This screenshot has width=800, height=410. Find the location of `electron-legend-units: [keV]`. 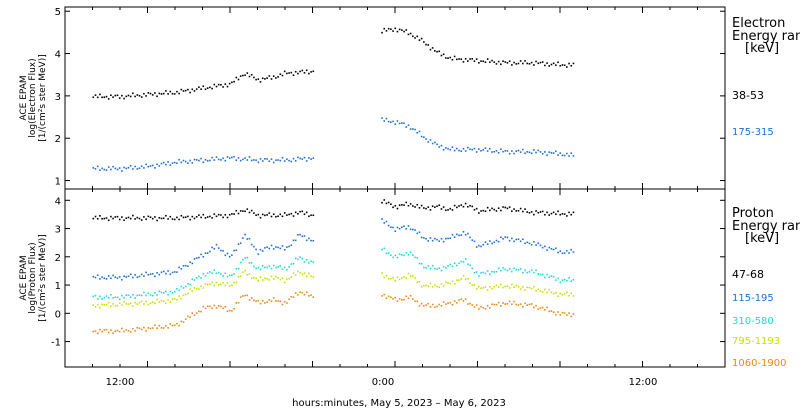

electron-legend-units: [keV] is located at coordinates (762, 48).